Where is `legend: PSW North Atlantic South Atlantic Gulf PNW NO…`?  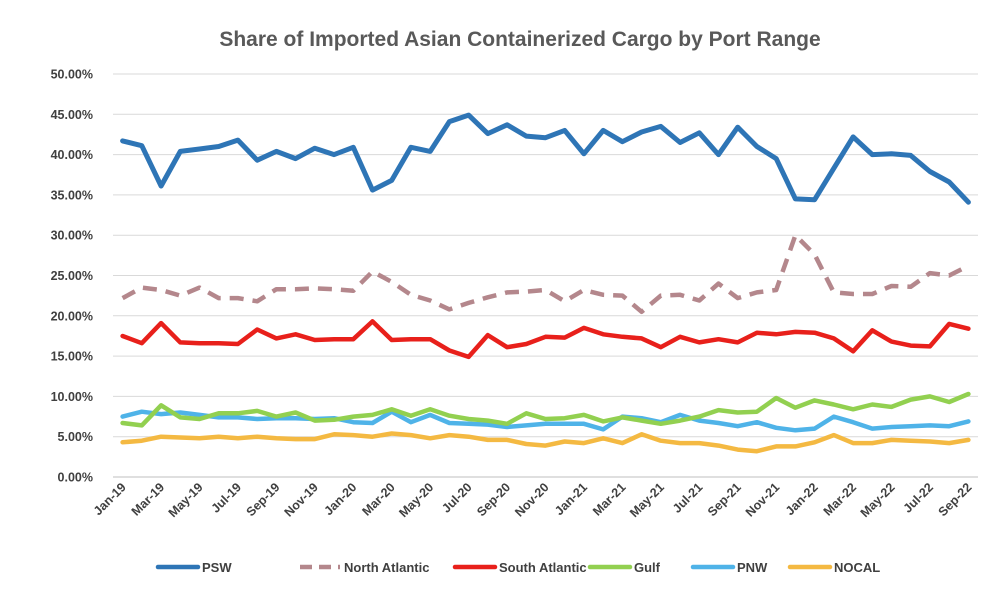
legend: PSW North Atlantic South Atlantic Gulf PNW NO… is located at coordinates (517, 567).